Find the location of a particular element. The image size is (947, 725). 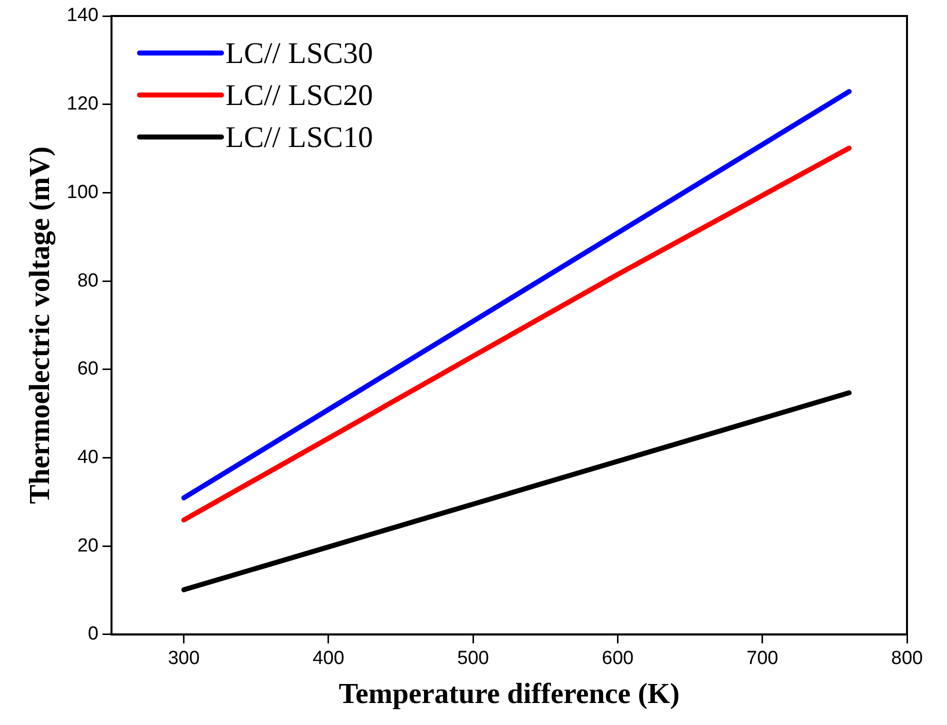

y-tick-label: 80 is located at coordinates (87, 281).